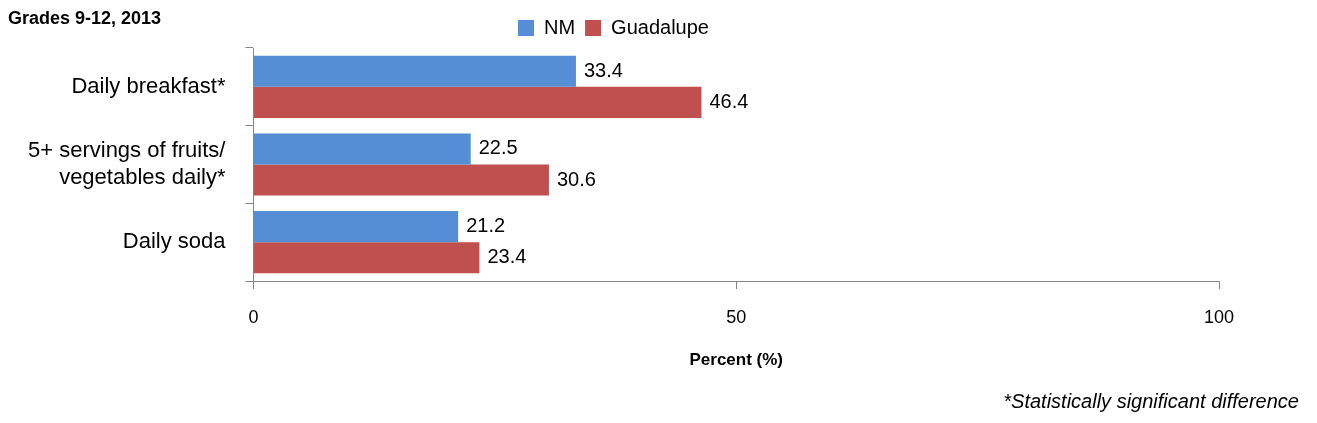  I want to click on x-axis-title: Percent (%), so click(736, 360).